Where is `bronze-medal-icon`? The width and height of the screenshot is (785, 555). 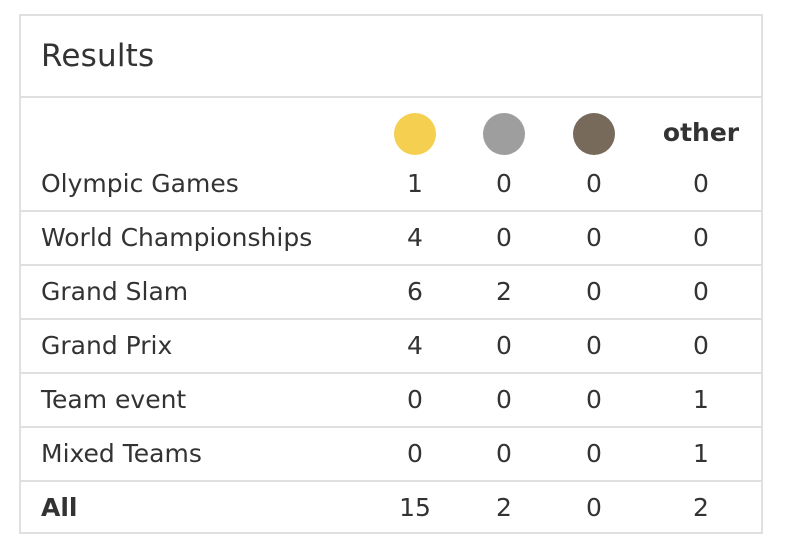
bronze-medal-icon is located at coordinates (594, 134).